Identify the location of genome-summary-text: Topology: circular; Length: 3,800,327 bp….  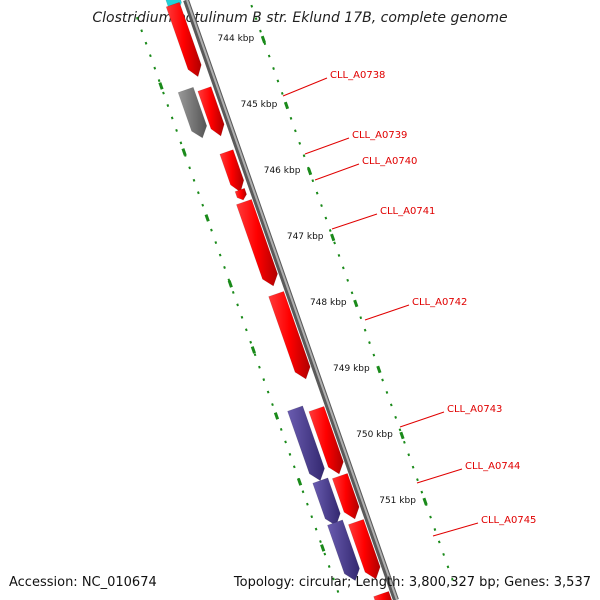
(412, 582).